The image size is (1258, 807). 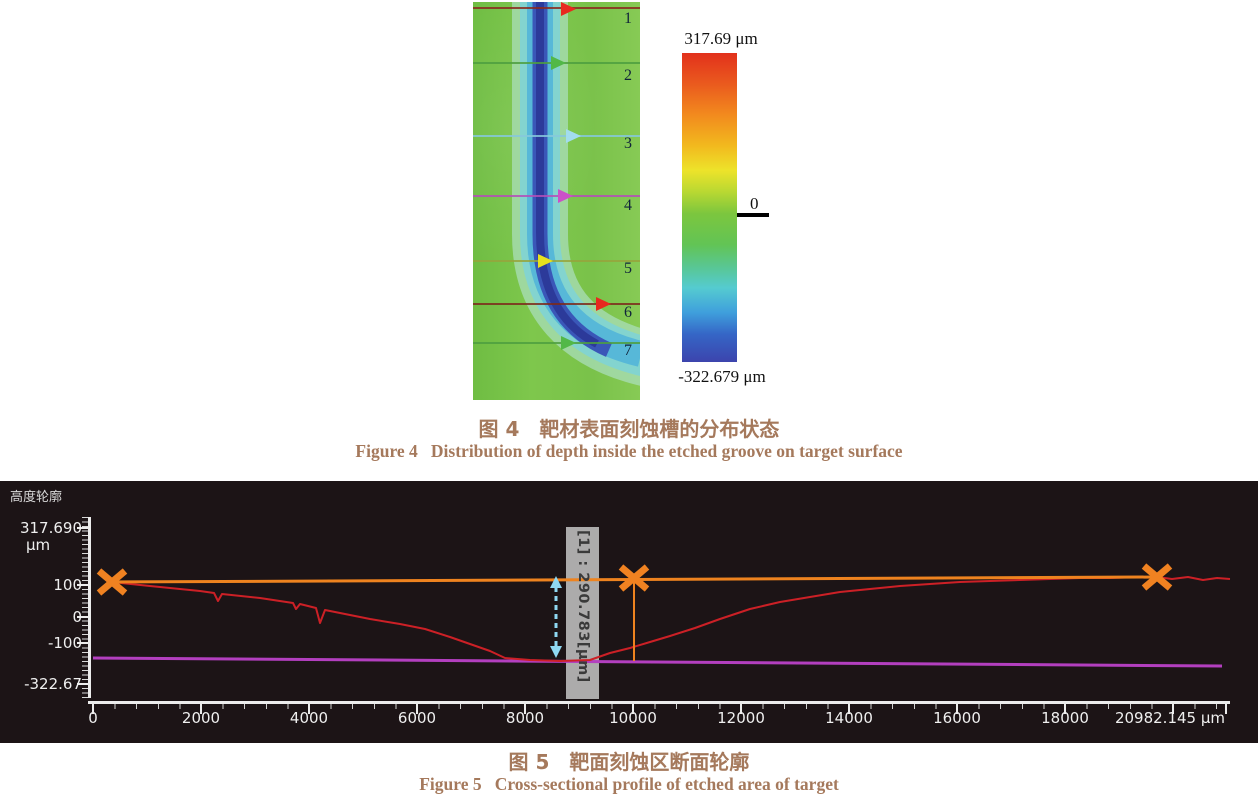 What do you see at coordinates (50, 528) in the screenshot?
I see `y-axis-label: 317.690` at bounding box center [50, 528].